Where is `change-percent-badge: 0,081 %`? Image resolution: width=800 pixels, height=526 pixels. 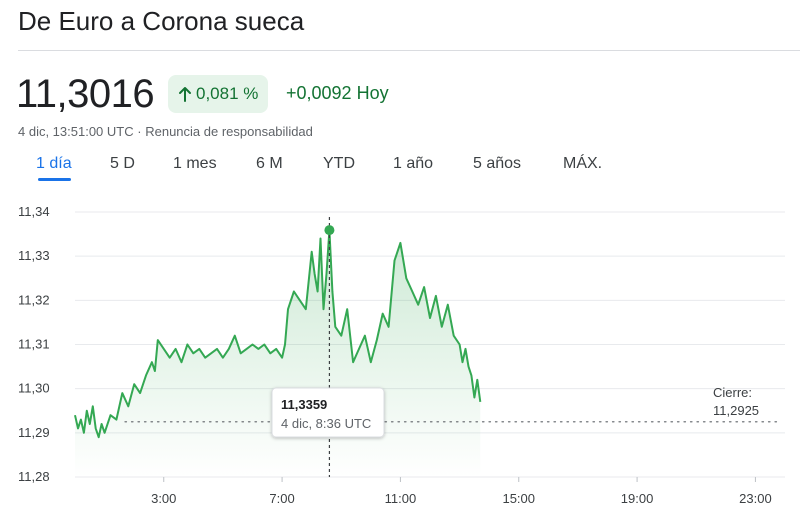
change-percent-badge: 0,081 % is located at coordinates (218, 94).